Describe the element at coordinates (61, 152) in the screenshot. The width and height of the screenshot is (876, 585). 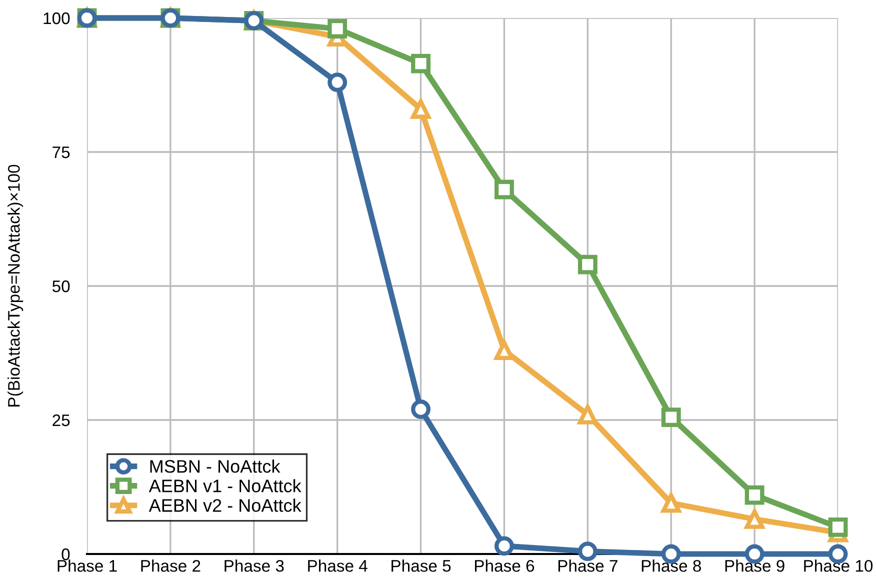
I see `y-tick-label: 75` at that location.